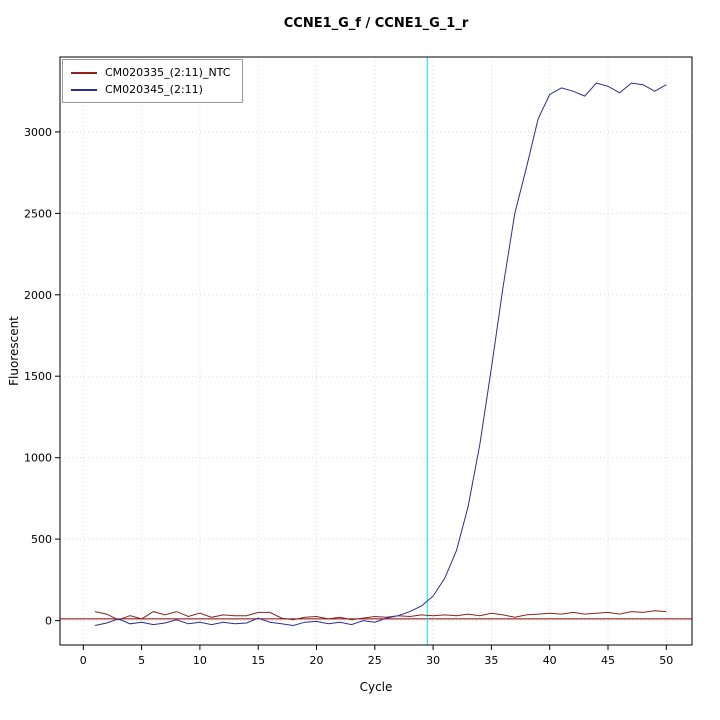 This screenshot has height=720, width=720. Describe the element at coordinates (550, 660) in the screenshot. I see `x-tick-label: 40` at that location.